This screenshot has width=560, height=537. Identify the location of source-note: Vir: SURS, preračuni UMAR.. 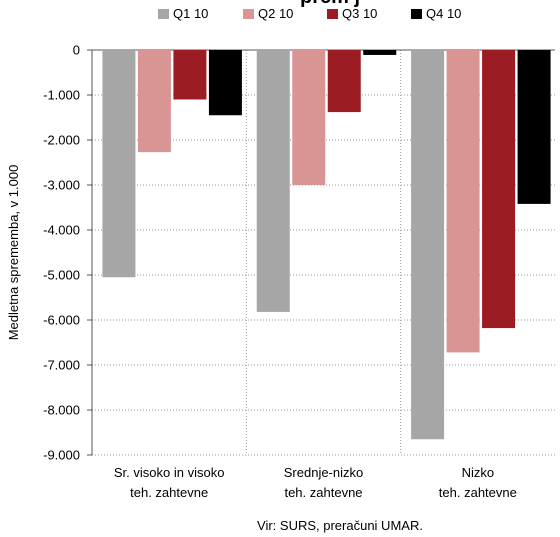
(340, 525).